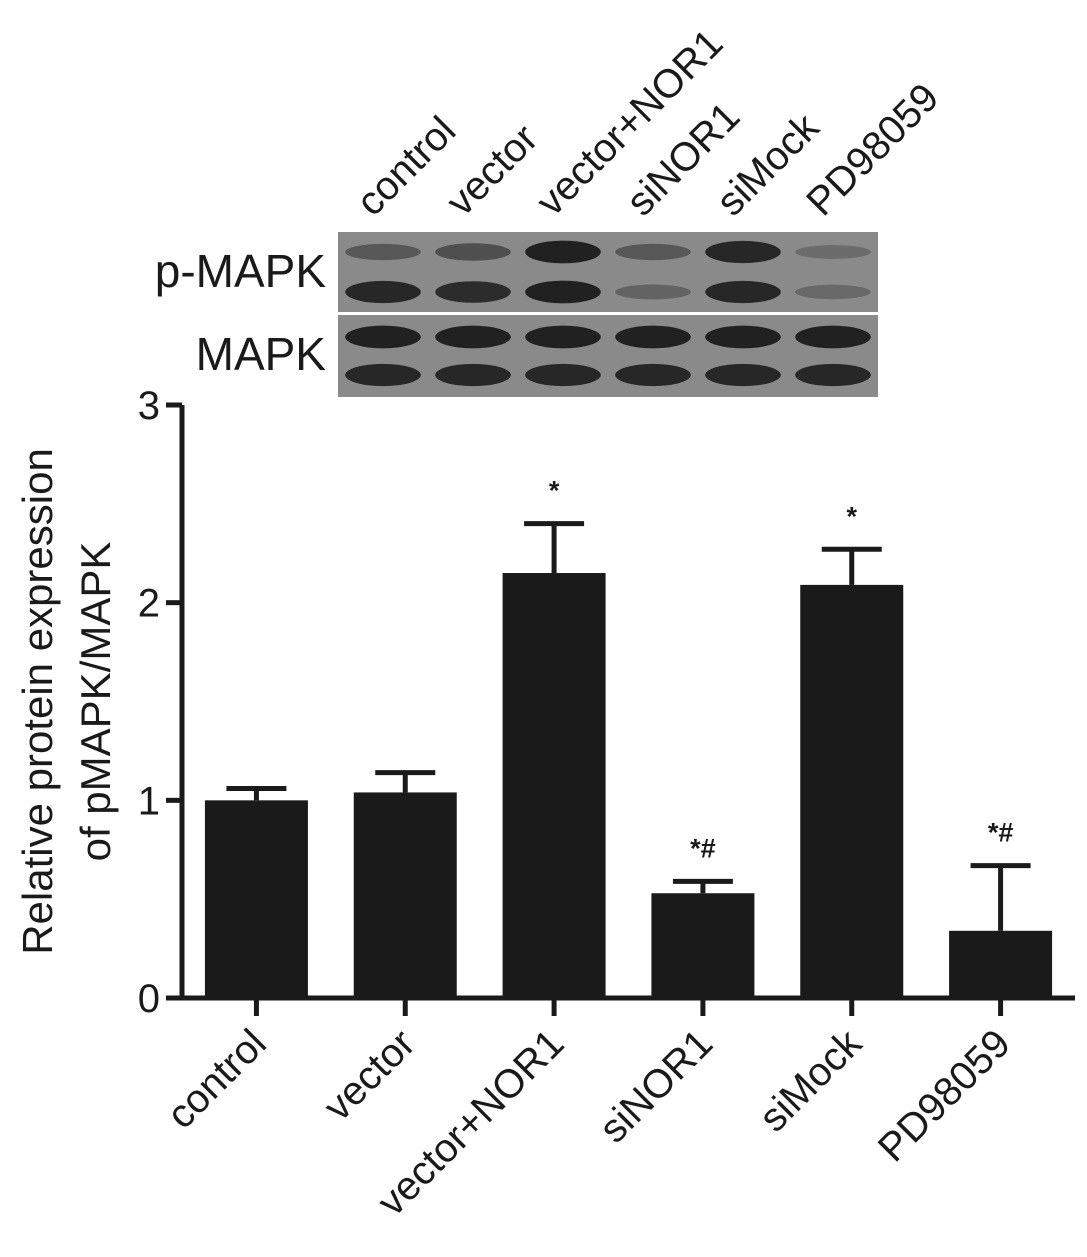 Image resolution: width=1087 pixels, height=1257 pixels. I want to click on y-axis-label-line: Relative protein expression, so click(37, 701).